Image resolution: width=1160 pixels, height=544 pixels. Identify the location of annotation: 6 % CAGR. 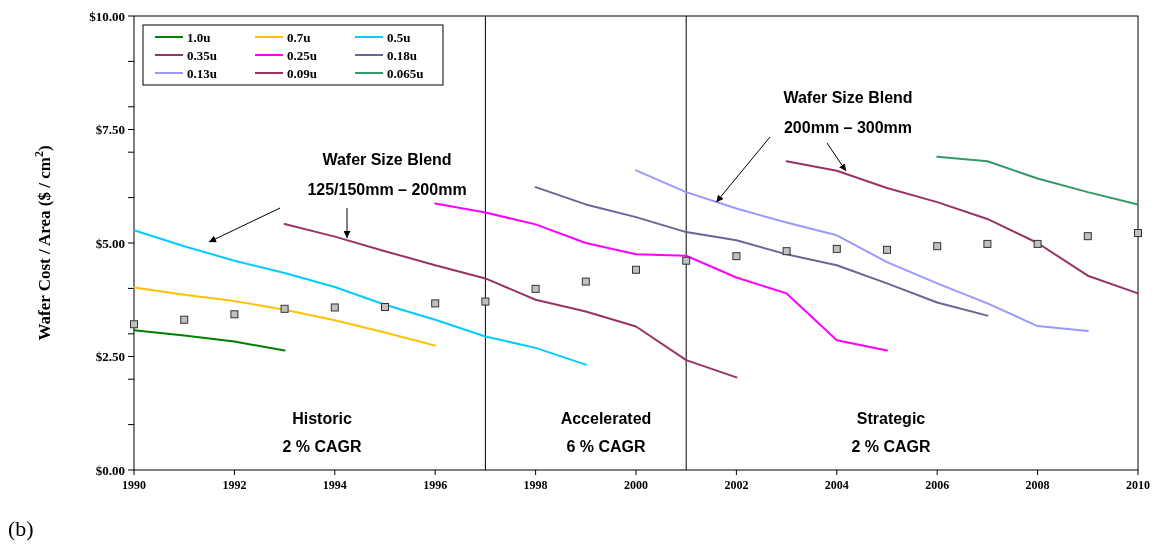
(606, 446).